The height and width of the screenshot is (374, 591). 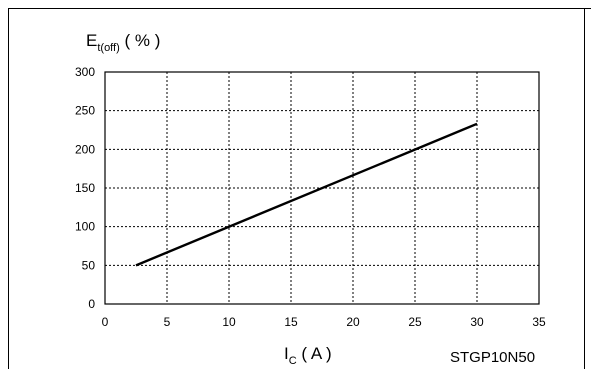 I want to click on y-axis-title-main: E, so click(x=91, y=40).